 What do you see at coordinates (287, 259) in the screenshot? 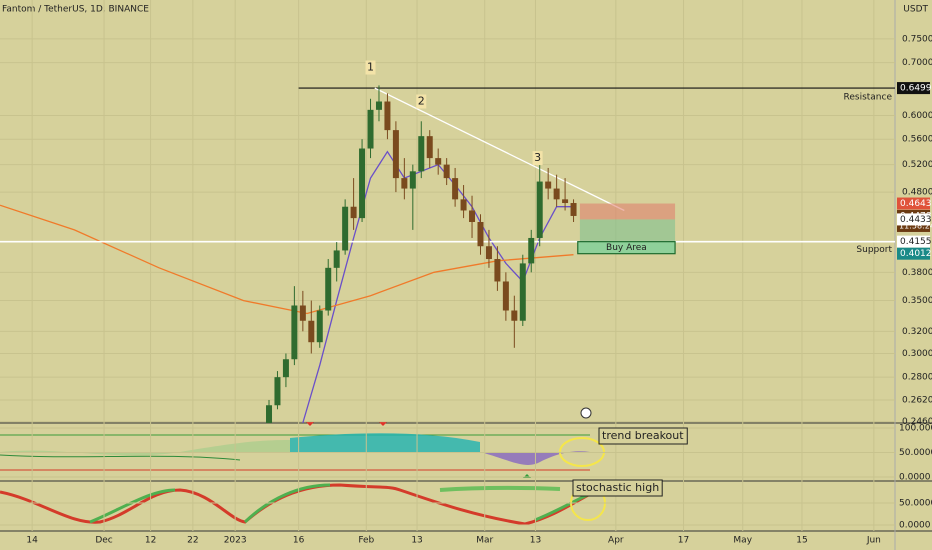
I see `moving-average` at bounding box center [287, 259].